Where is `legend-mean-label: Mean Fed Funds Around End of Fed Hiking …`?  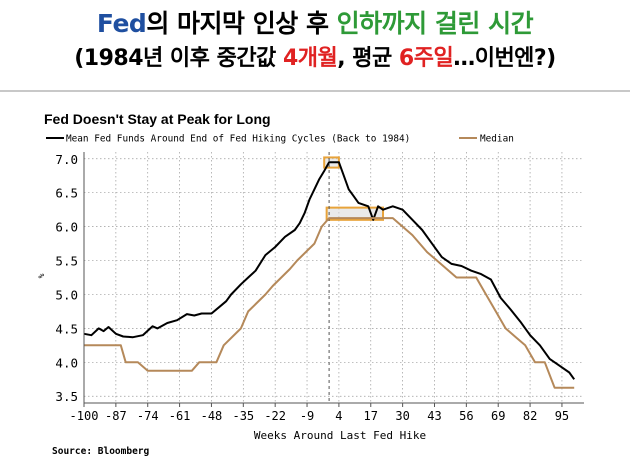
legend-mean-label: Mean Fed Funds Around End of Fed Hiking … is located at coordinates (238, 139).